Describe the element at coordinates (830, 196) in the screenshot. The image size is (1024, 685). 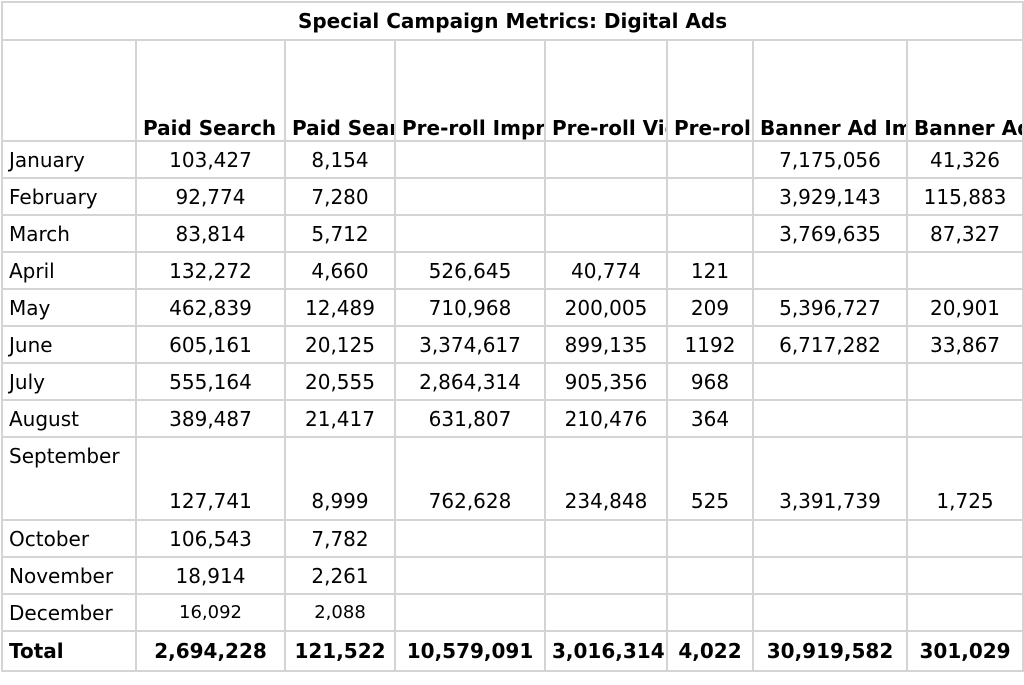
I see `table-cell: 3,929,143` at that location.